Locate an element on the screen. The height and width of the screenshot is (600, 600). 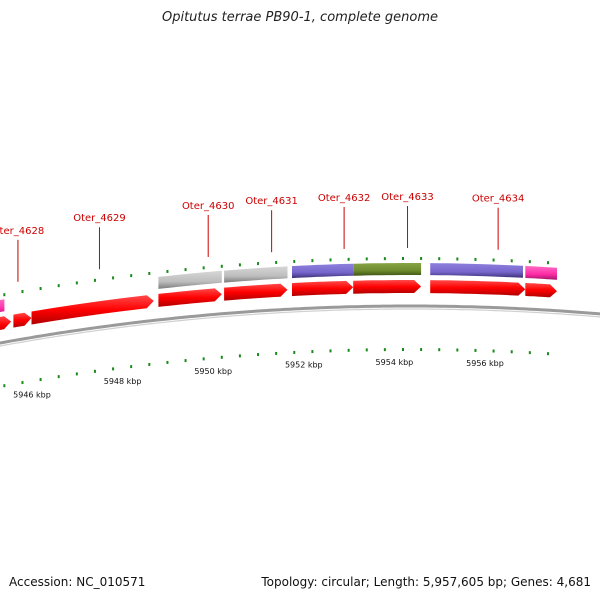
feature-olive is located at coordinates (387, 269).